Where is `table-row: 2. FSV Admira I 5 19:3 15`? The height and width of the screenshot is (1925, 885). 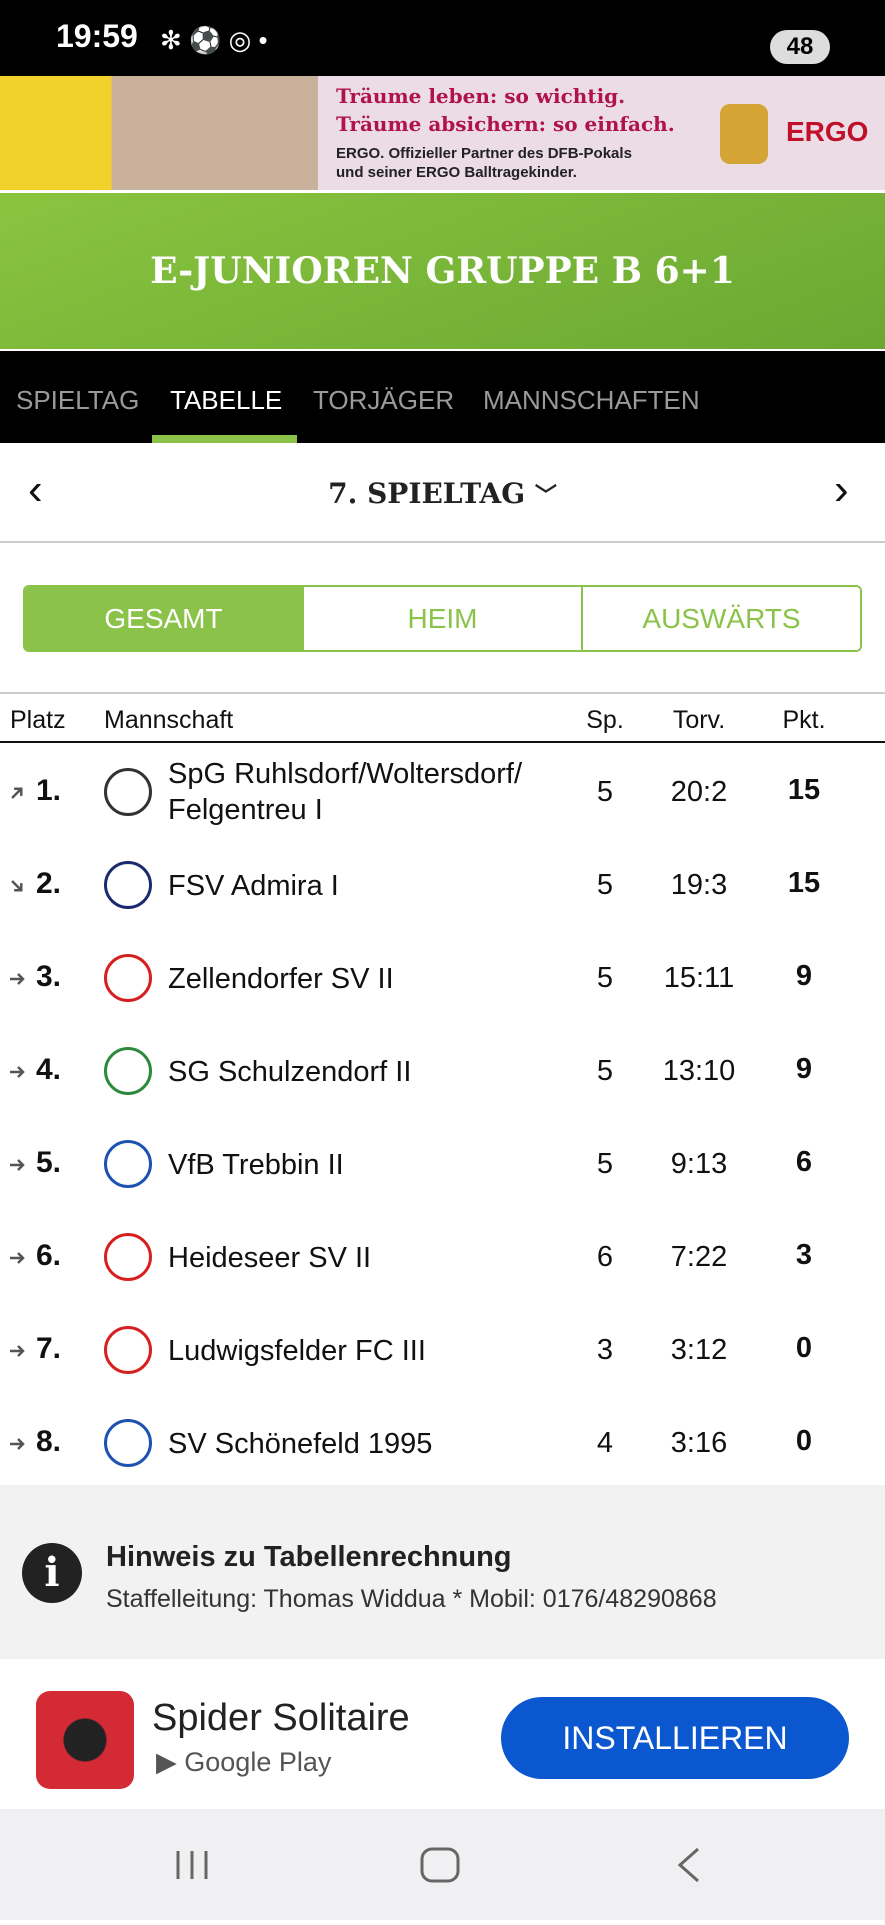 table-row: 2. FSV Admira I 5 19:3 15 is located at coordinates (442, 885).